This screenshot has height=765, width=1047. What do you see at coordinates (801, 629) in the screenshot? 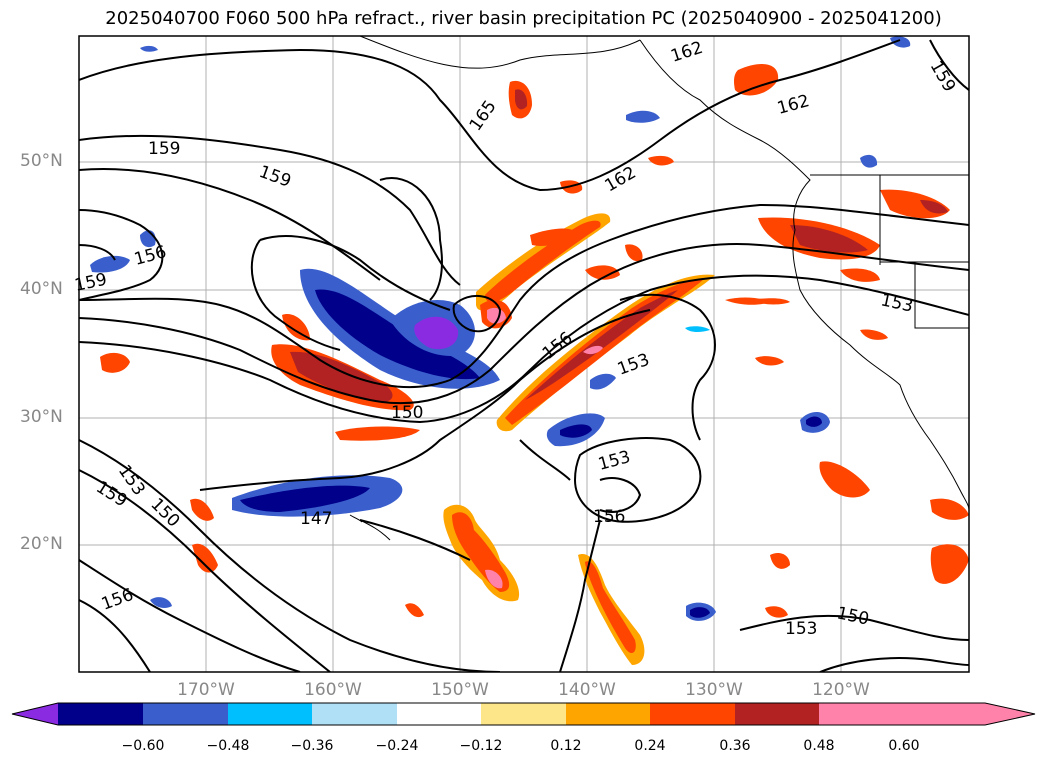
I see `contour-label: 153` at bounding box center [801, 629].